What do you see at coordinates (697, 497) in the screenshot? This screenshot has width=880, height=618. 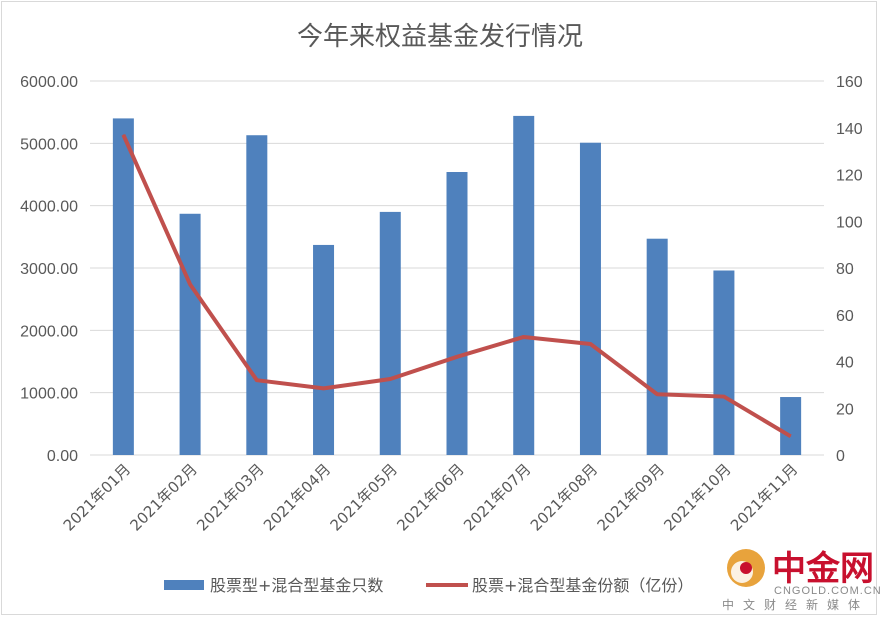 I see `x-axis-tick-label: 2021年10月` at bounding box center [697, 497].